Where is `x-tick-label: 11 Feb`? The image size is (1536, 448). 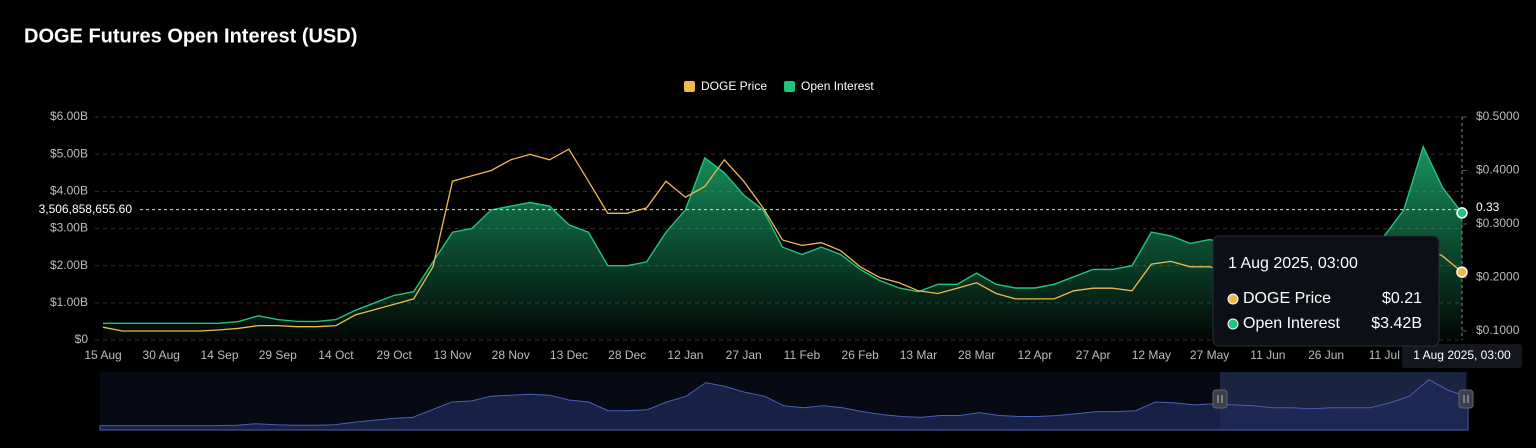
x-tick-label: 11 Feb is located at coordinates (802, 355).